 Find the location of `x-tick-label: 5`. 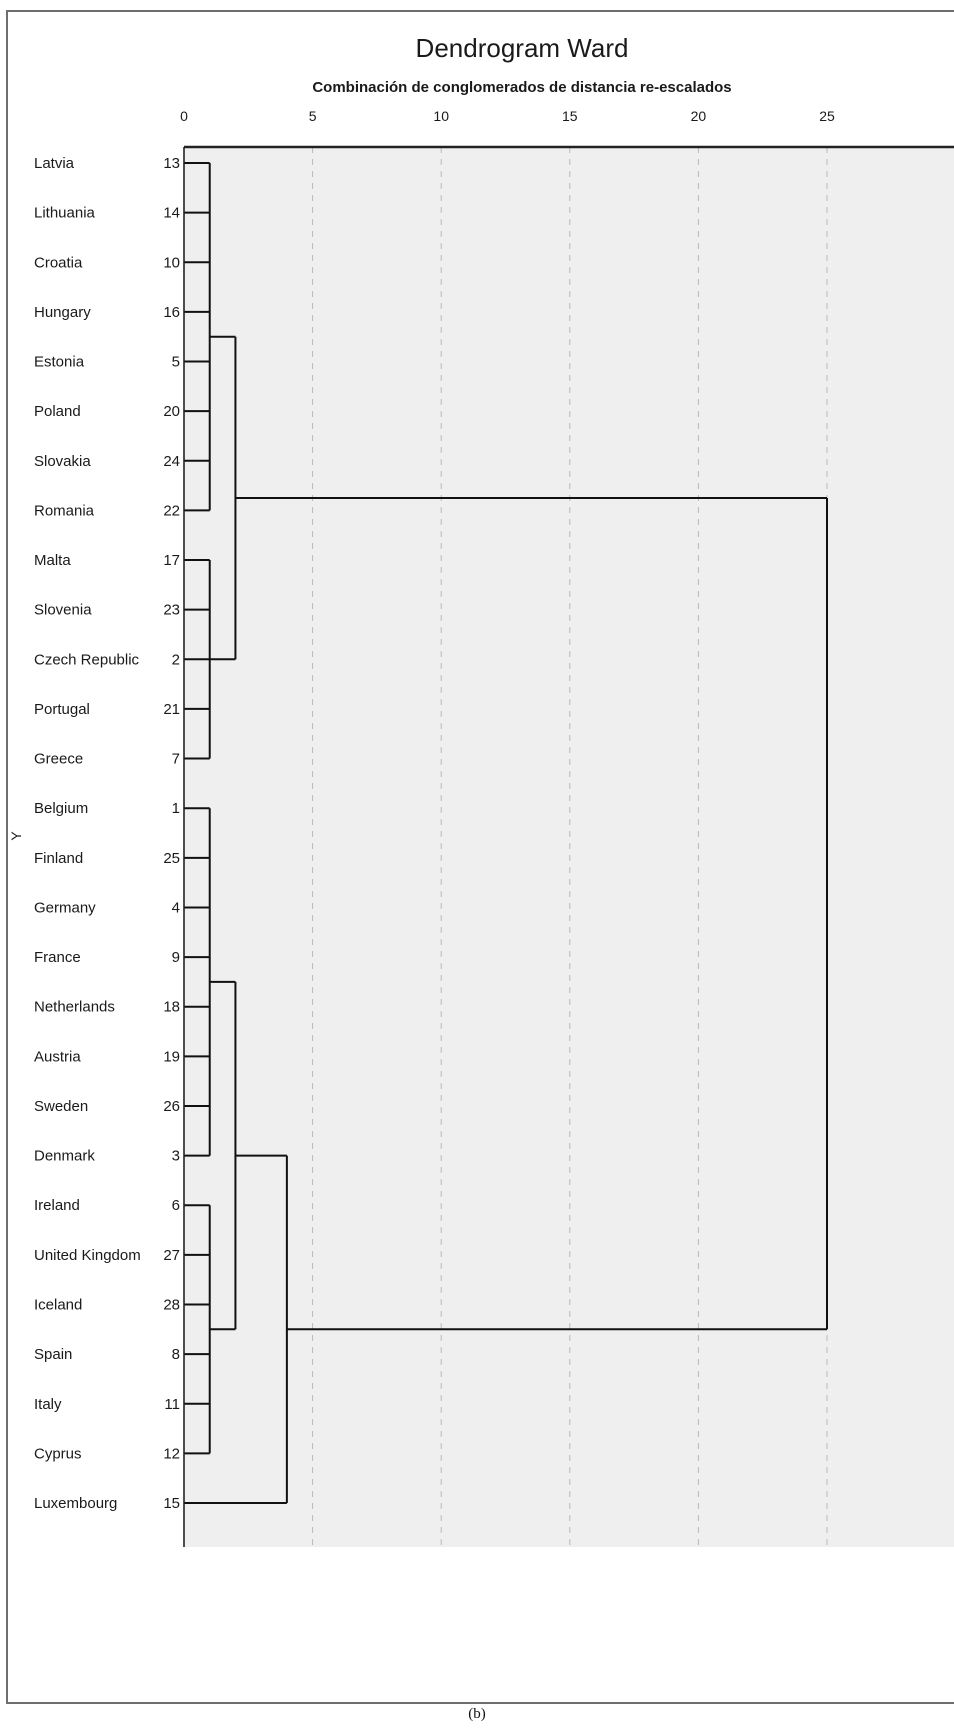

x-tick-label: 5 is located at coordinates (313, 116).